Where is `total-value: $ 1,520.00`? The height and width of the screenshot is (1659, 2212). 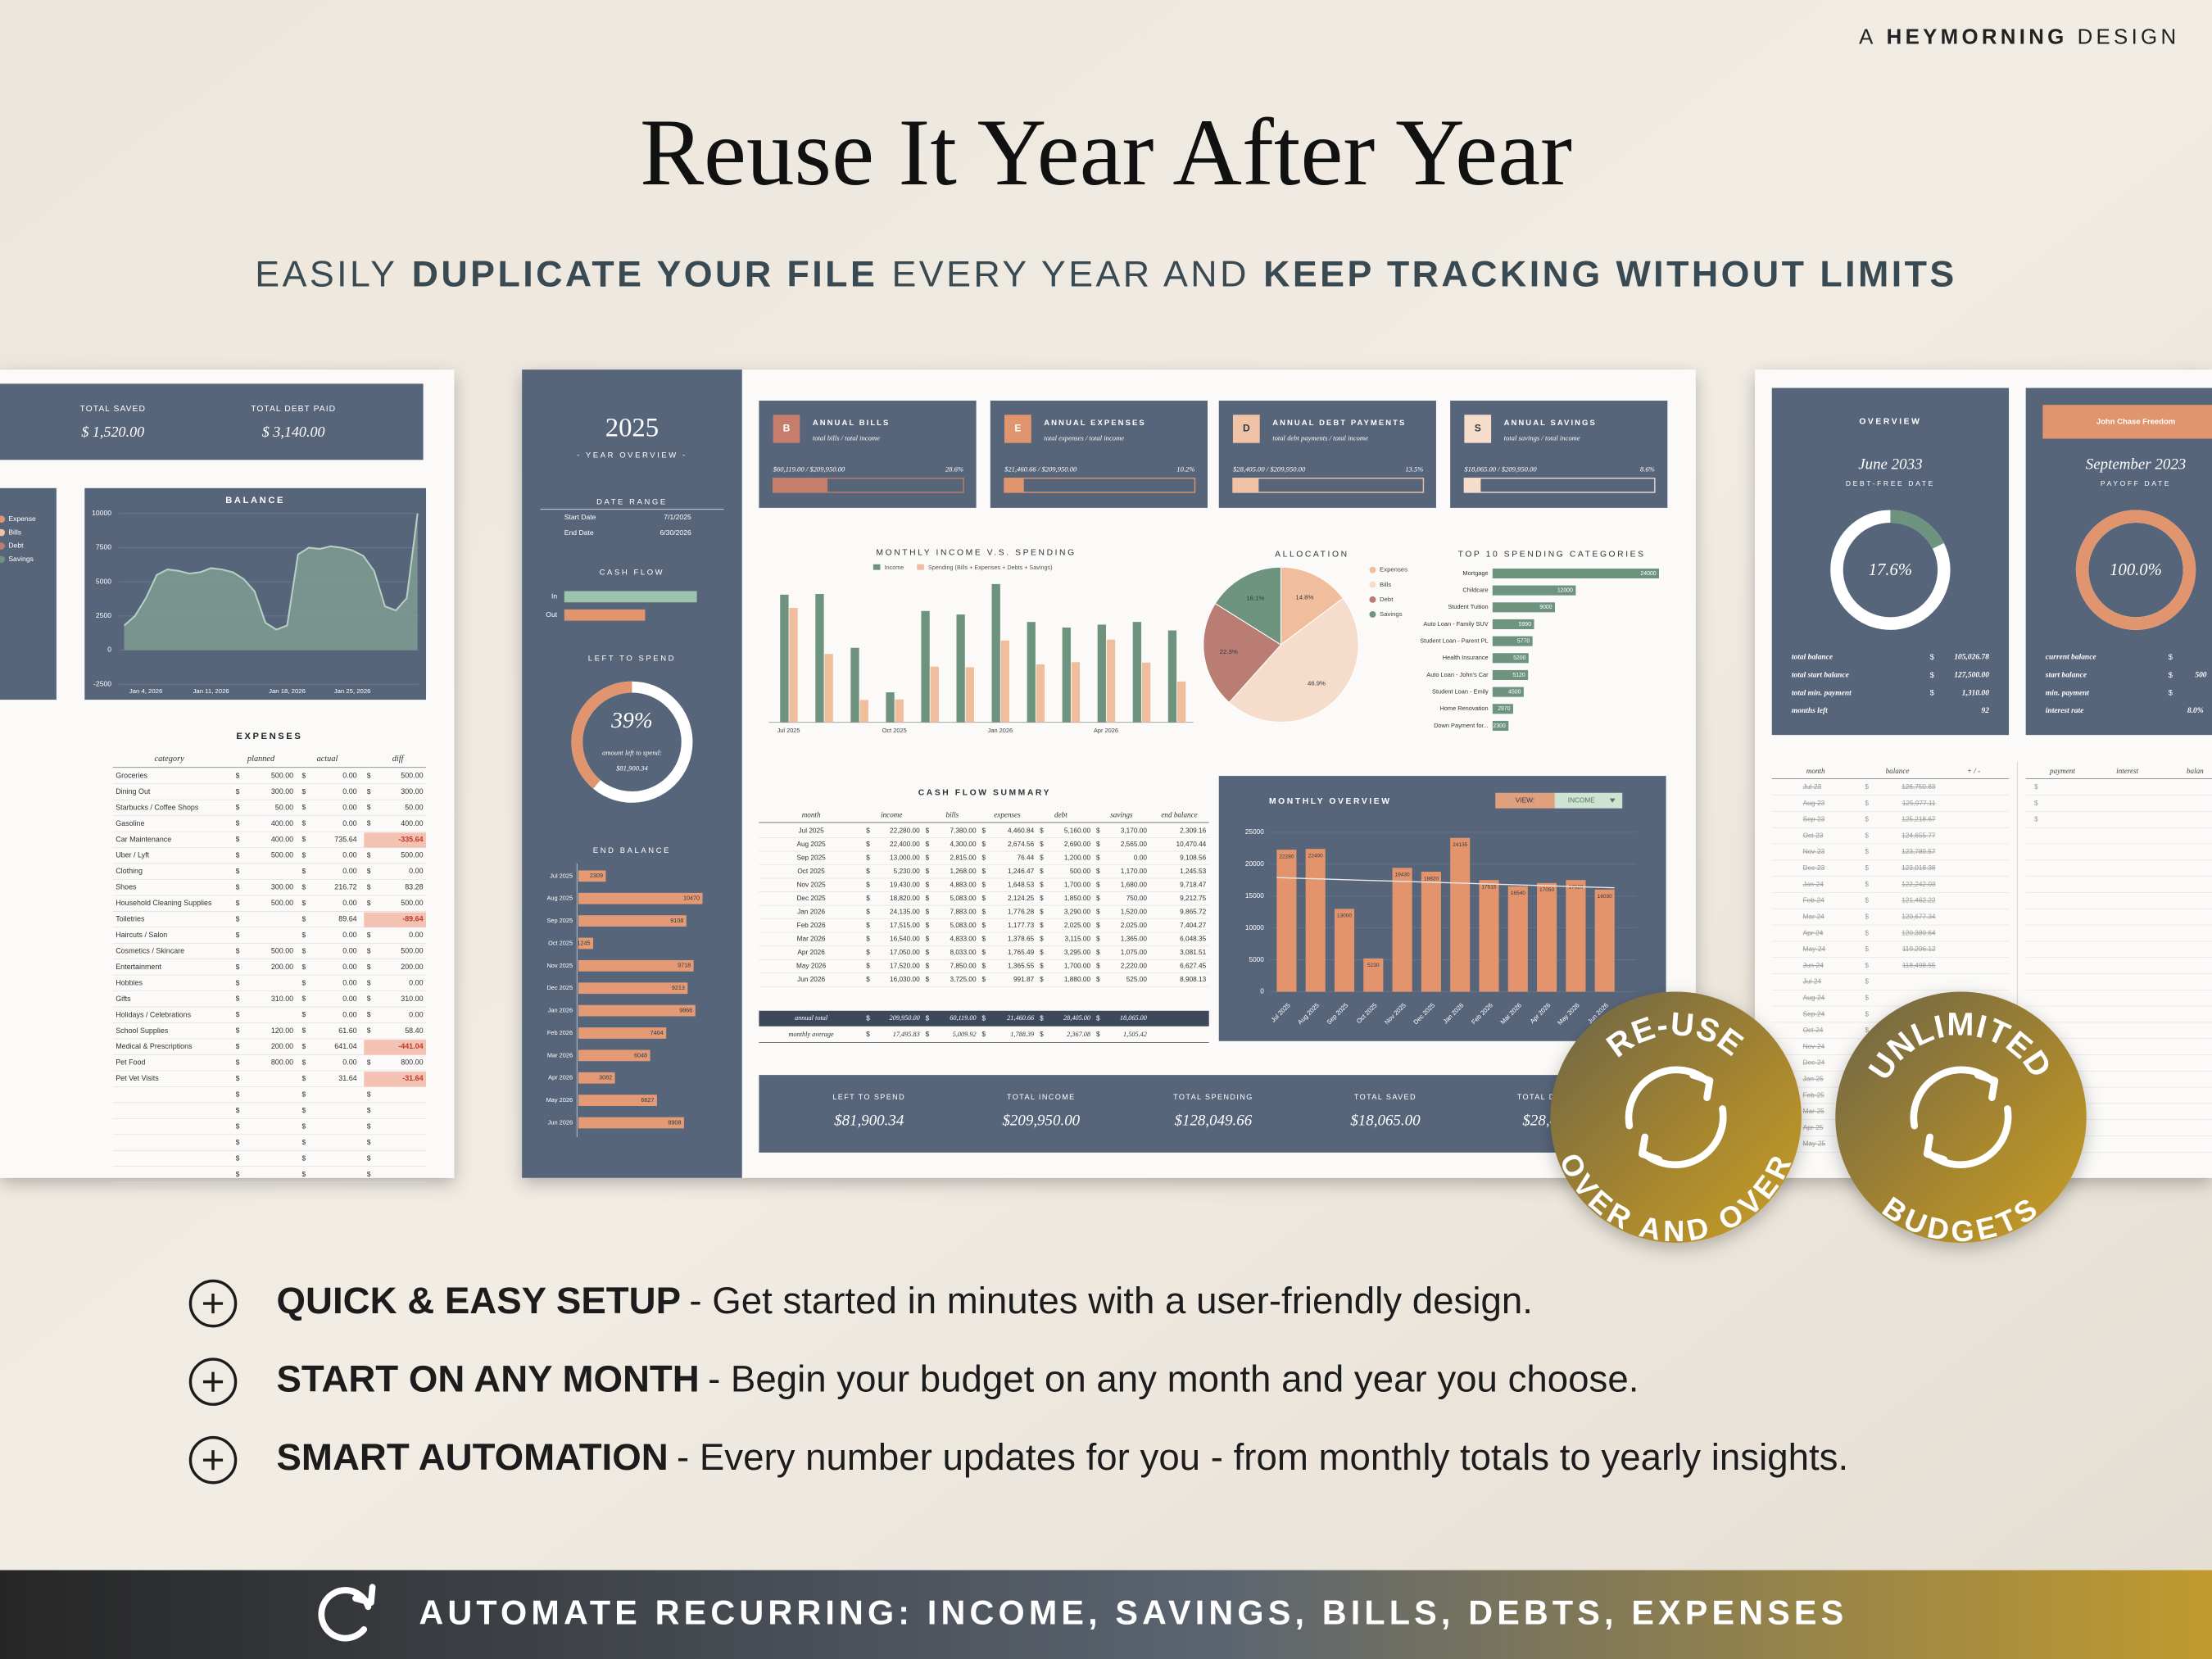 total-value: $ 1,520.00 is located at coordinates (112, 432).